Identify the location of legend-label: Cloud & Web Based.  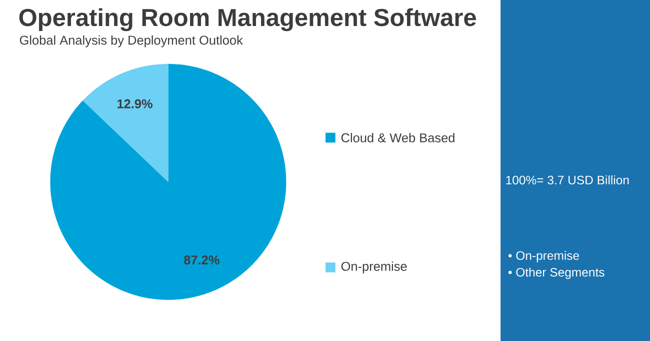
(397, 137).